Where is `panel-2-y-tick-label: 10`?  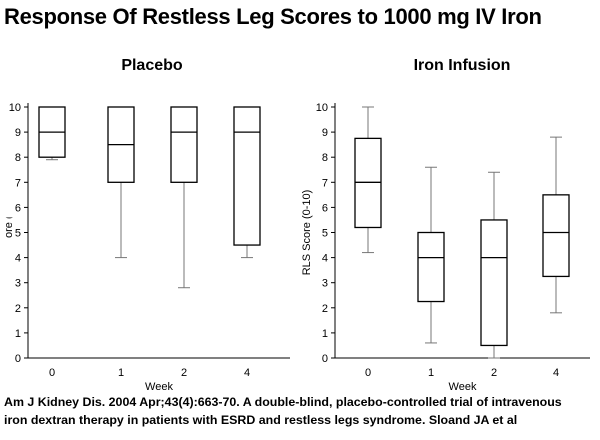
panel-2-y-tick-label: 10 is located at coordinates (322, 108).